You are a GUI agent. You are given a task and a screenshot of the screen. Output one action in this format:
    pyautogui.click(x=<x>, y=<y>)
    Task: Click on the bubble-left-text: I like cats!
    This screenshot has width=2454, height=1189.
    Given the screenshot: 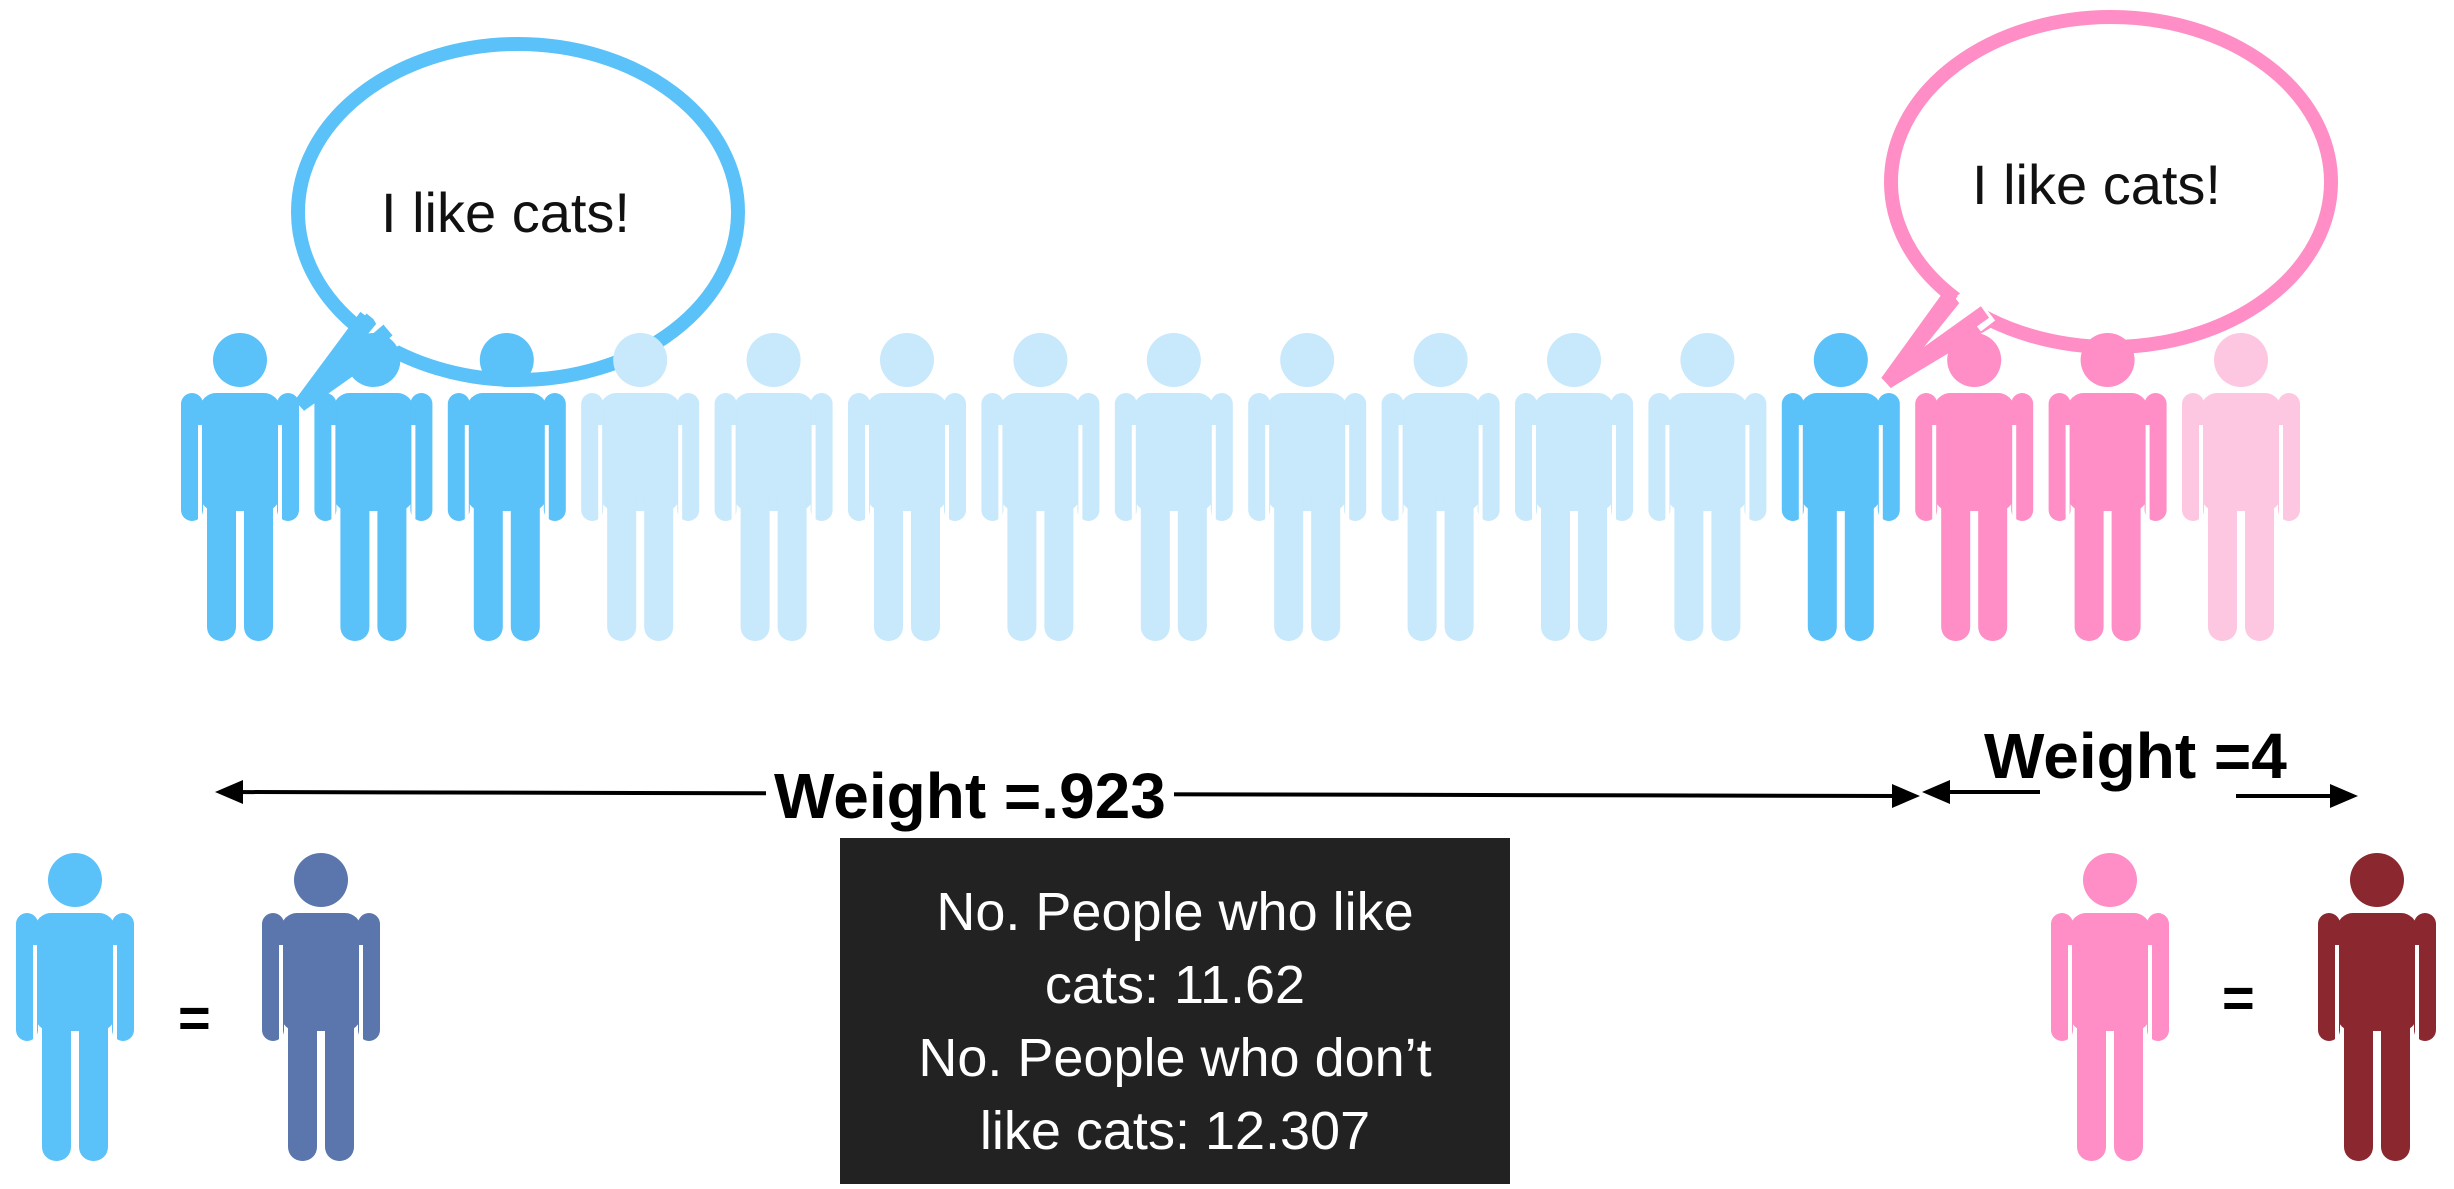 What is the action you would take?
    pyautogui.click(x=505, y=212)
    